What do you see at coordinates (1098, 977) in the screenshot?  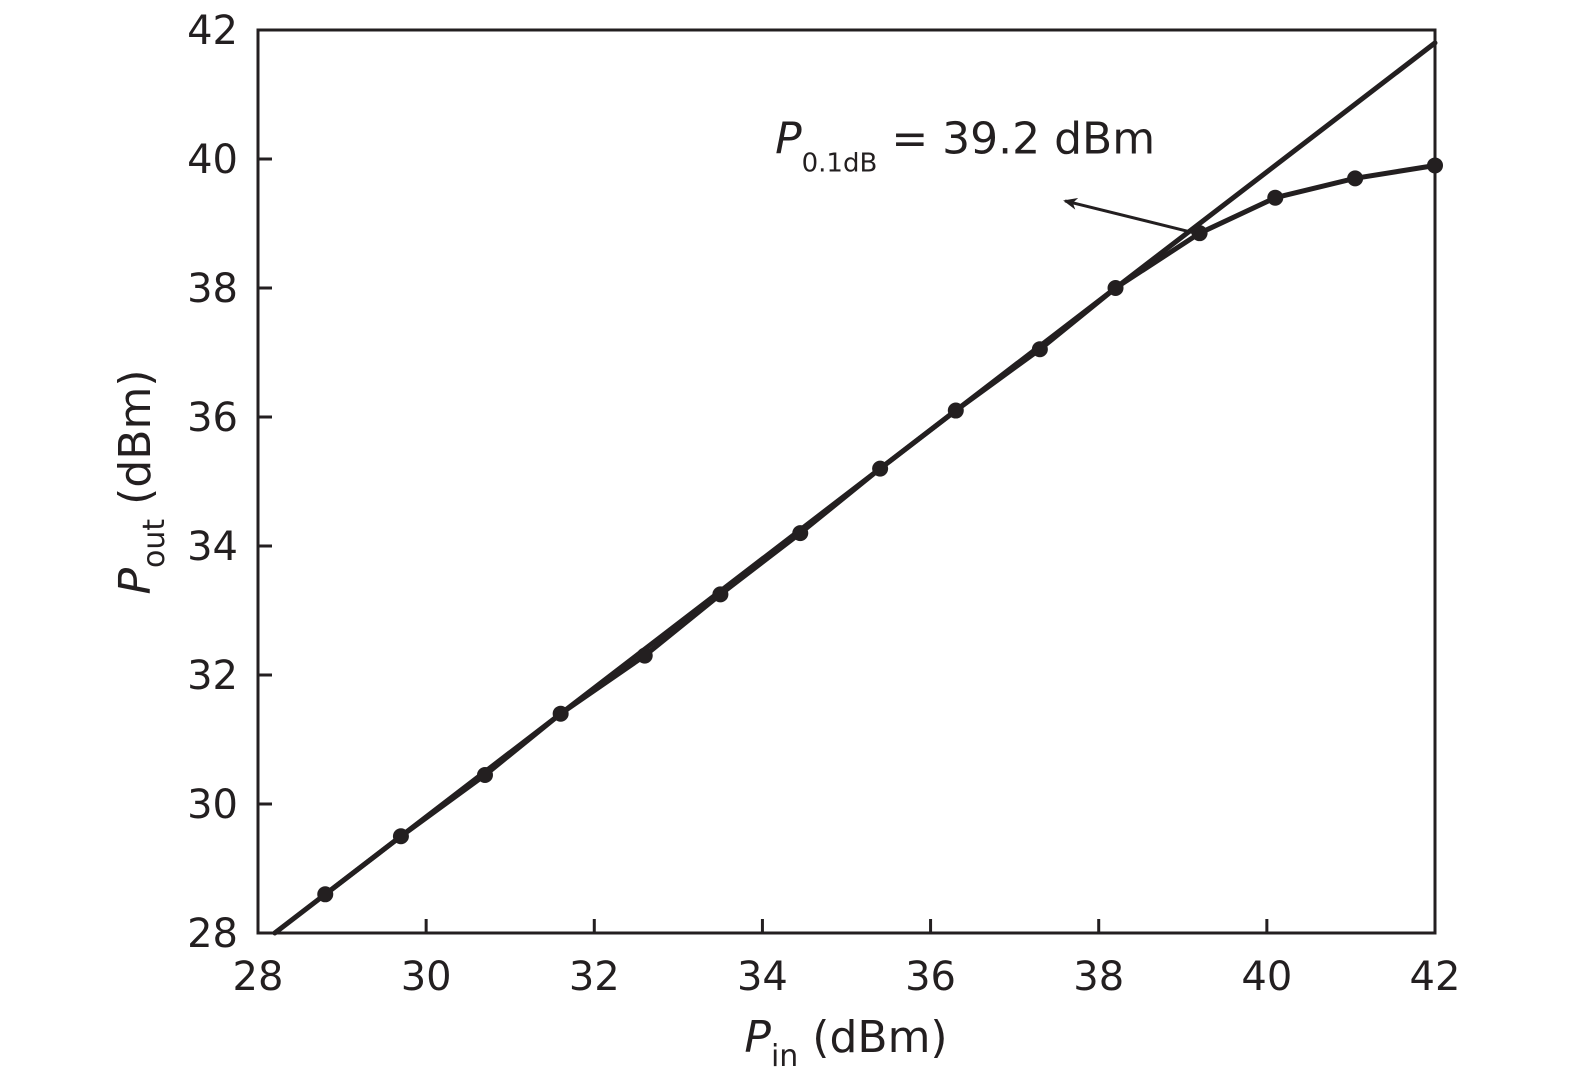 I see `x-tick-label: 38` at bounding box center [1098, 977].